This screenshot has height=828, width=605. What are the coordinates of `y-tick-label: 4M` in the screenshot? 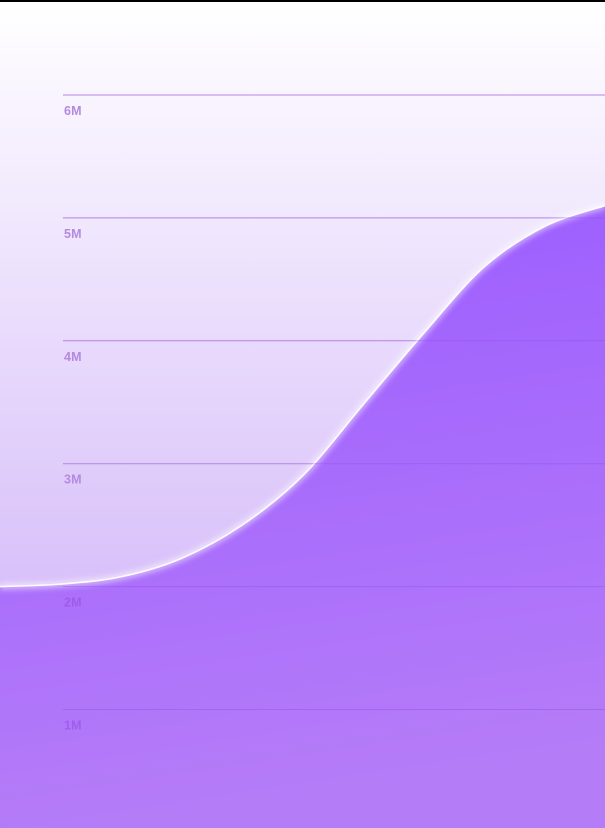 It's located at (73, 357).